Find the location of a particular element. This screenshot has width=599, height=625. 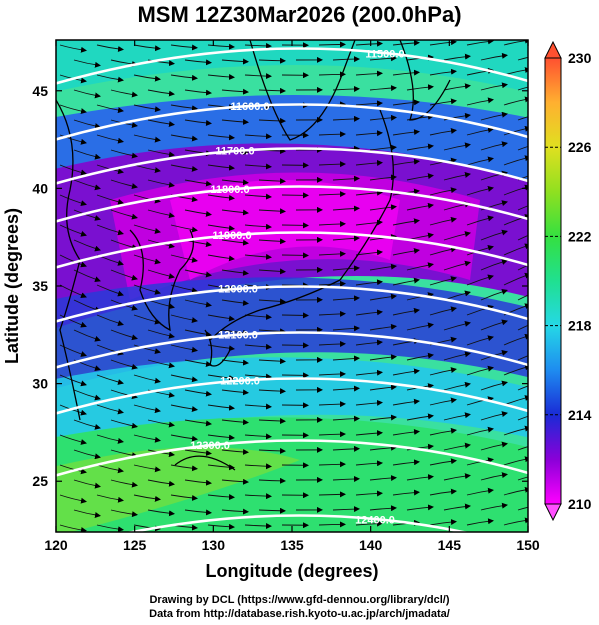

y-axis-title: Latitude (degrees) is located at coordinates (12, 286).